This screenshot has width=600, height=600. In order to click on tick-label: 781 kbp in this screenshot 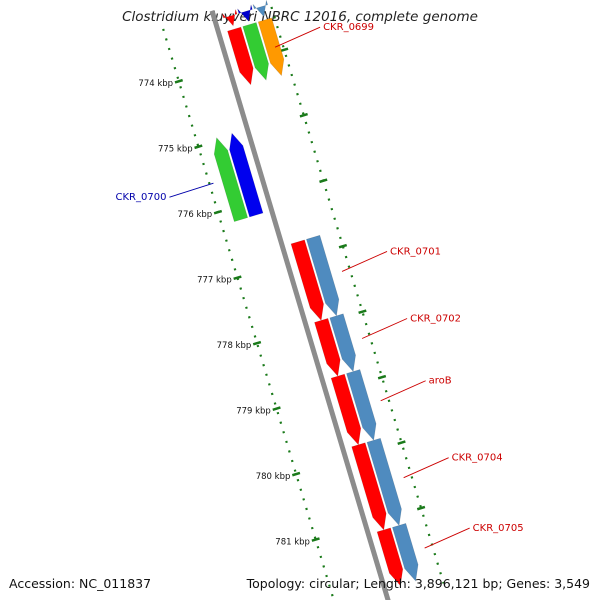, I will do `click(292, 542)`.